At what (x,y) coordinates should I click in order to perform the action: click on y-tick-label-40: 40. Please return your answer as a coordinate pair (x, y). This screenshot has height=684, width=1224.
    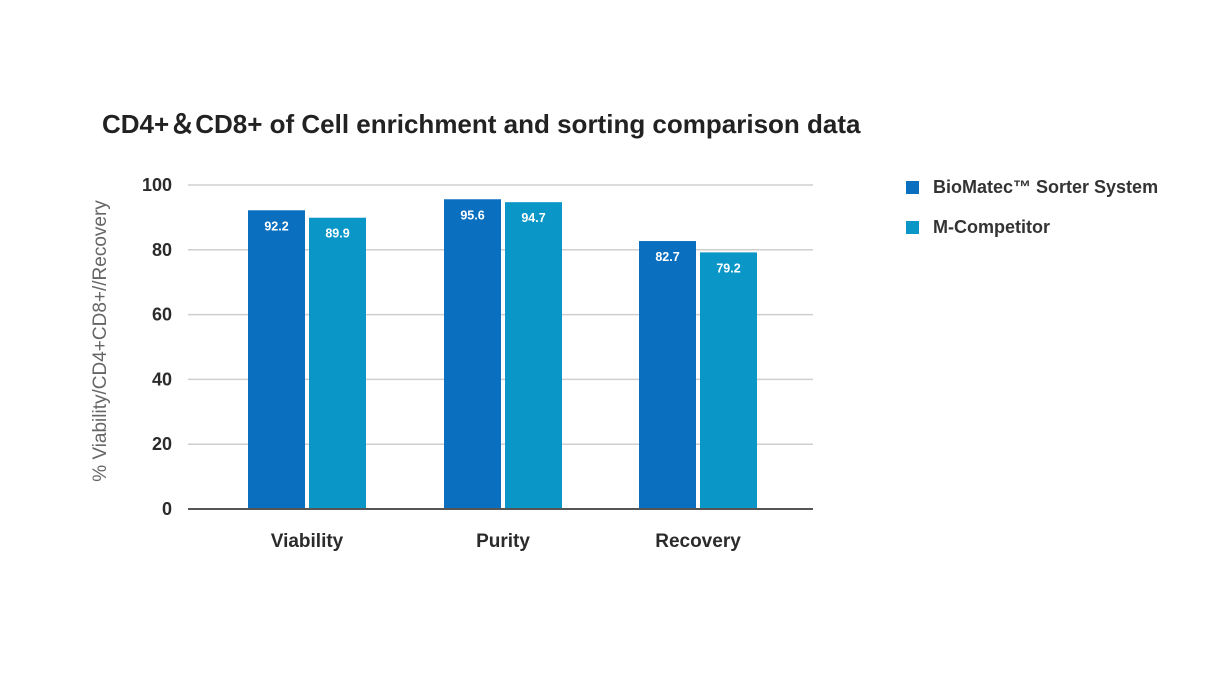
    Looking at the image, I should click on (162, 379).